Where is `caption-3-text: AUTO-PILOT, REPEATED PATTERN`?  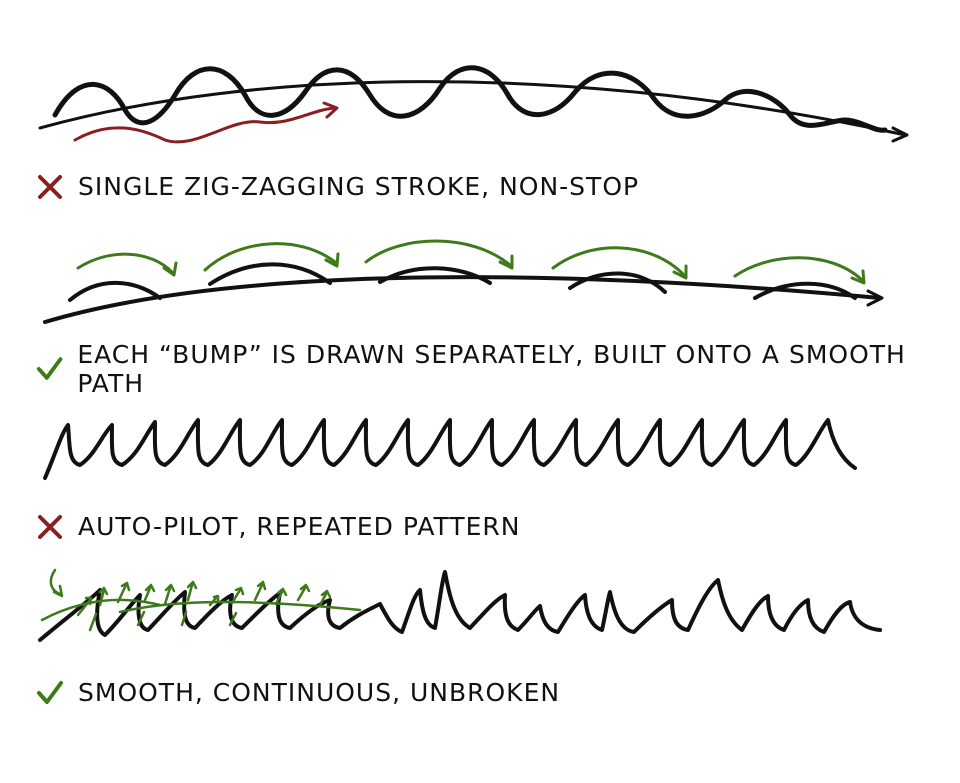
caption-3-text: AUTO-PILOT, REPEATED PATTERN is located at coordinates (299, 526).